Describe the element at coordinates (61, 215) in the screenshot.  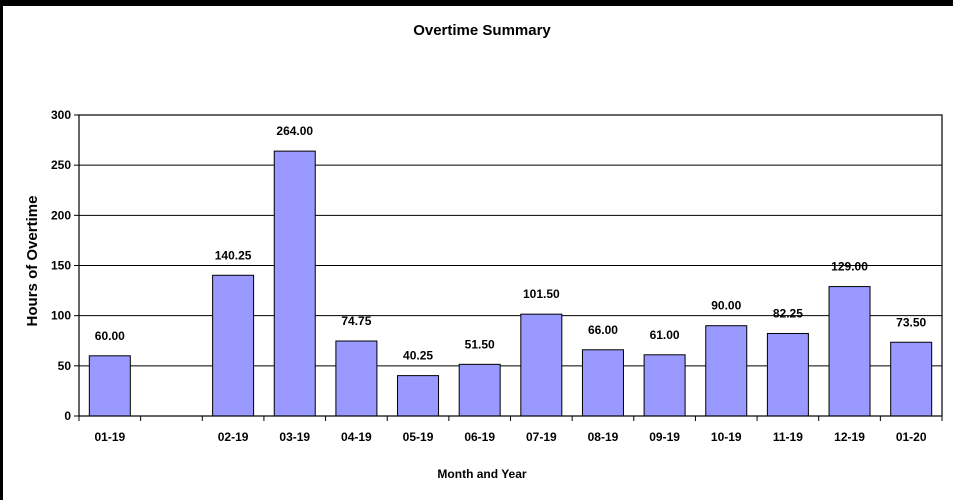
I see `y-tick-label: 200` at that location.